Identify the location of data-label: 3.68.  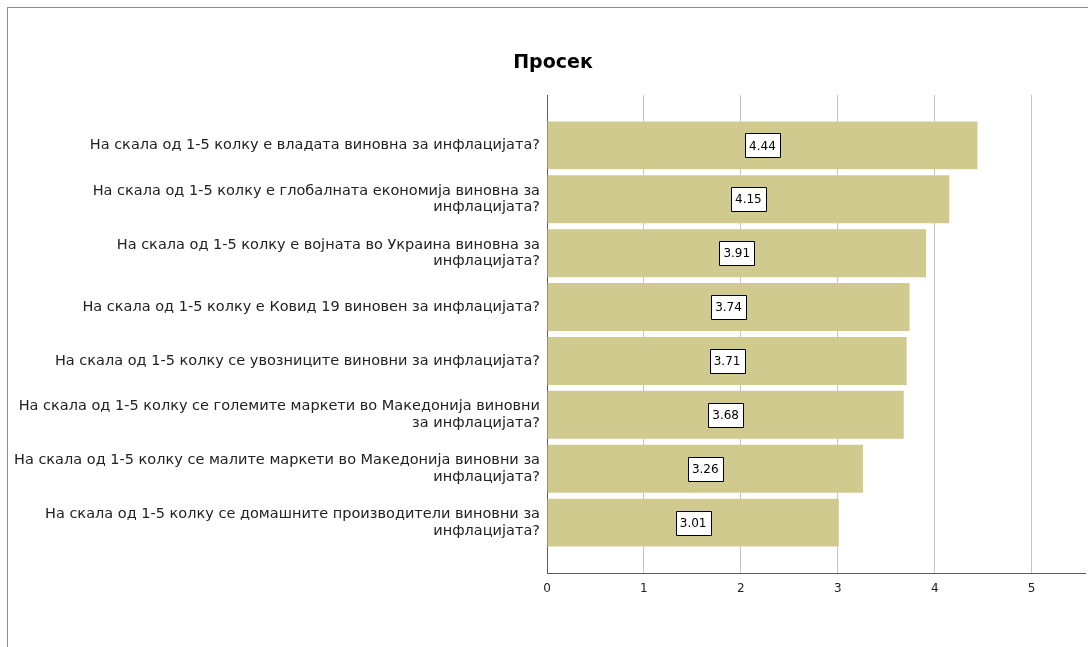
(725, 414).